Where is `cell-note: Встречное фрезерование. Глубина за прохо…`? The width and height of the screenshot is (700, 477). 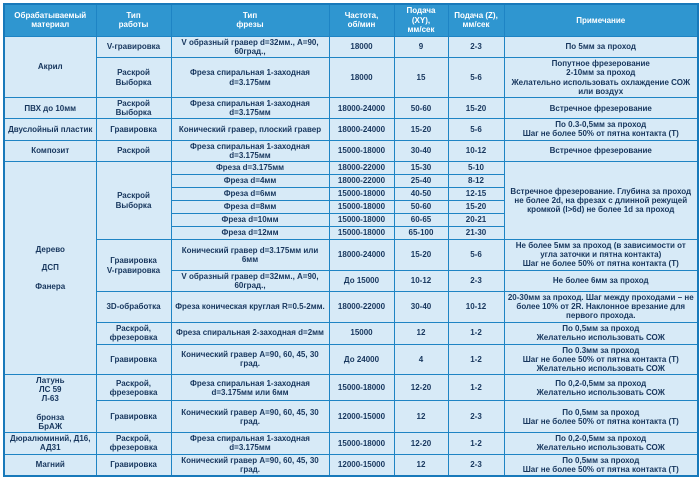
cell-note: Встречное фрезерование. Глубина за прохо… is located at coordinates (601, 201).